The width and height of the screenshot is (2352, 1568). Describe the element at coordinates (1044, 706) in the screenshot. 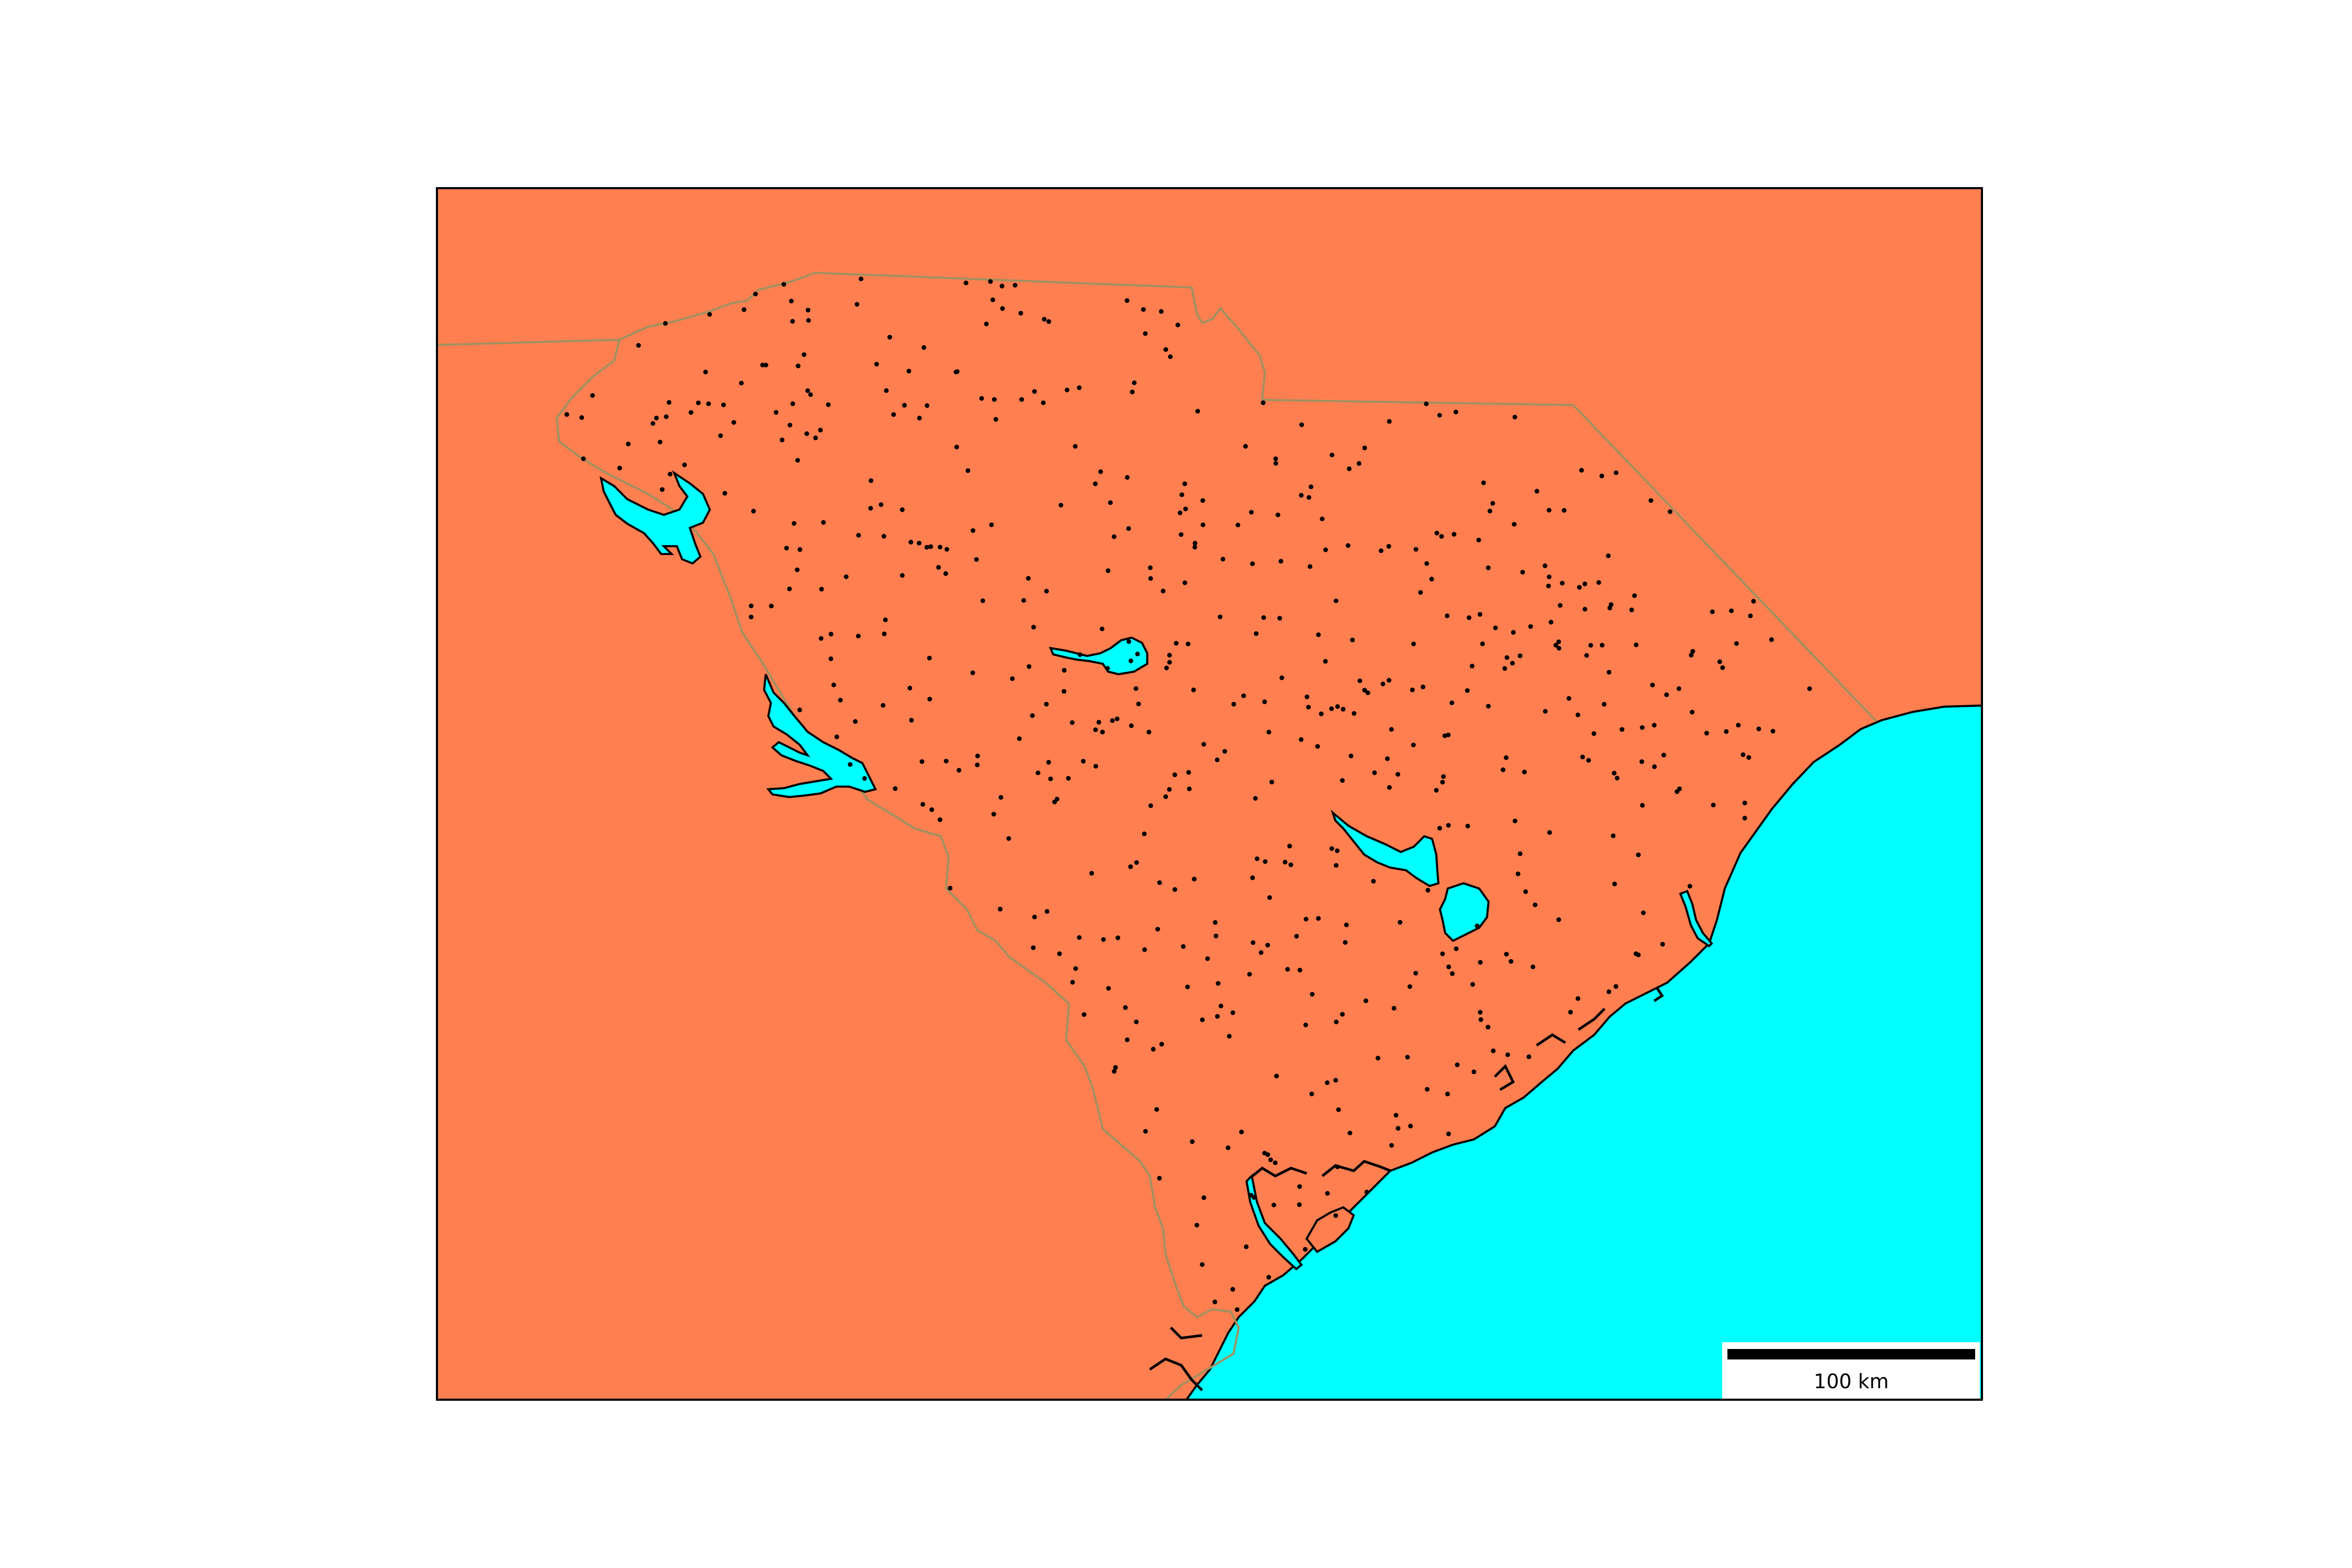

I see `lakes` at that location.